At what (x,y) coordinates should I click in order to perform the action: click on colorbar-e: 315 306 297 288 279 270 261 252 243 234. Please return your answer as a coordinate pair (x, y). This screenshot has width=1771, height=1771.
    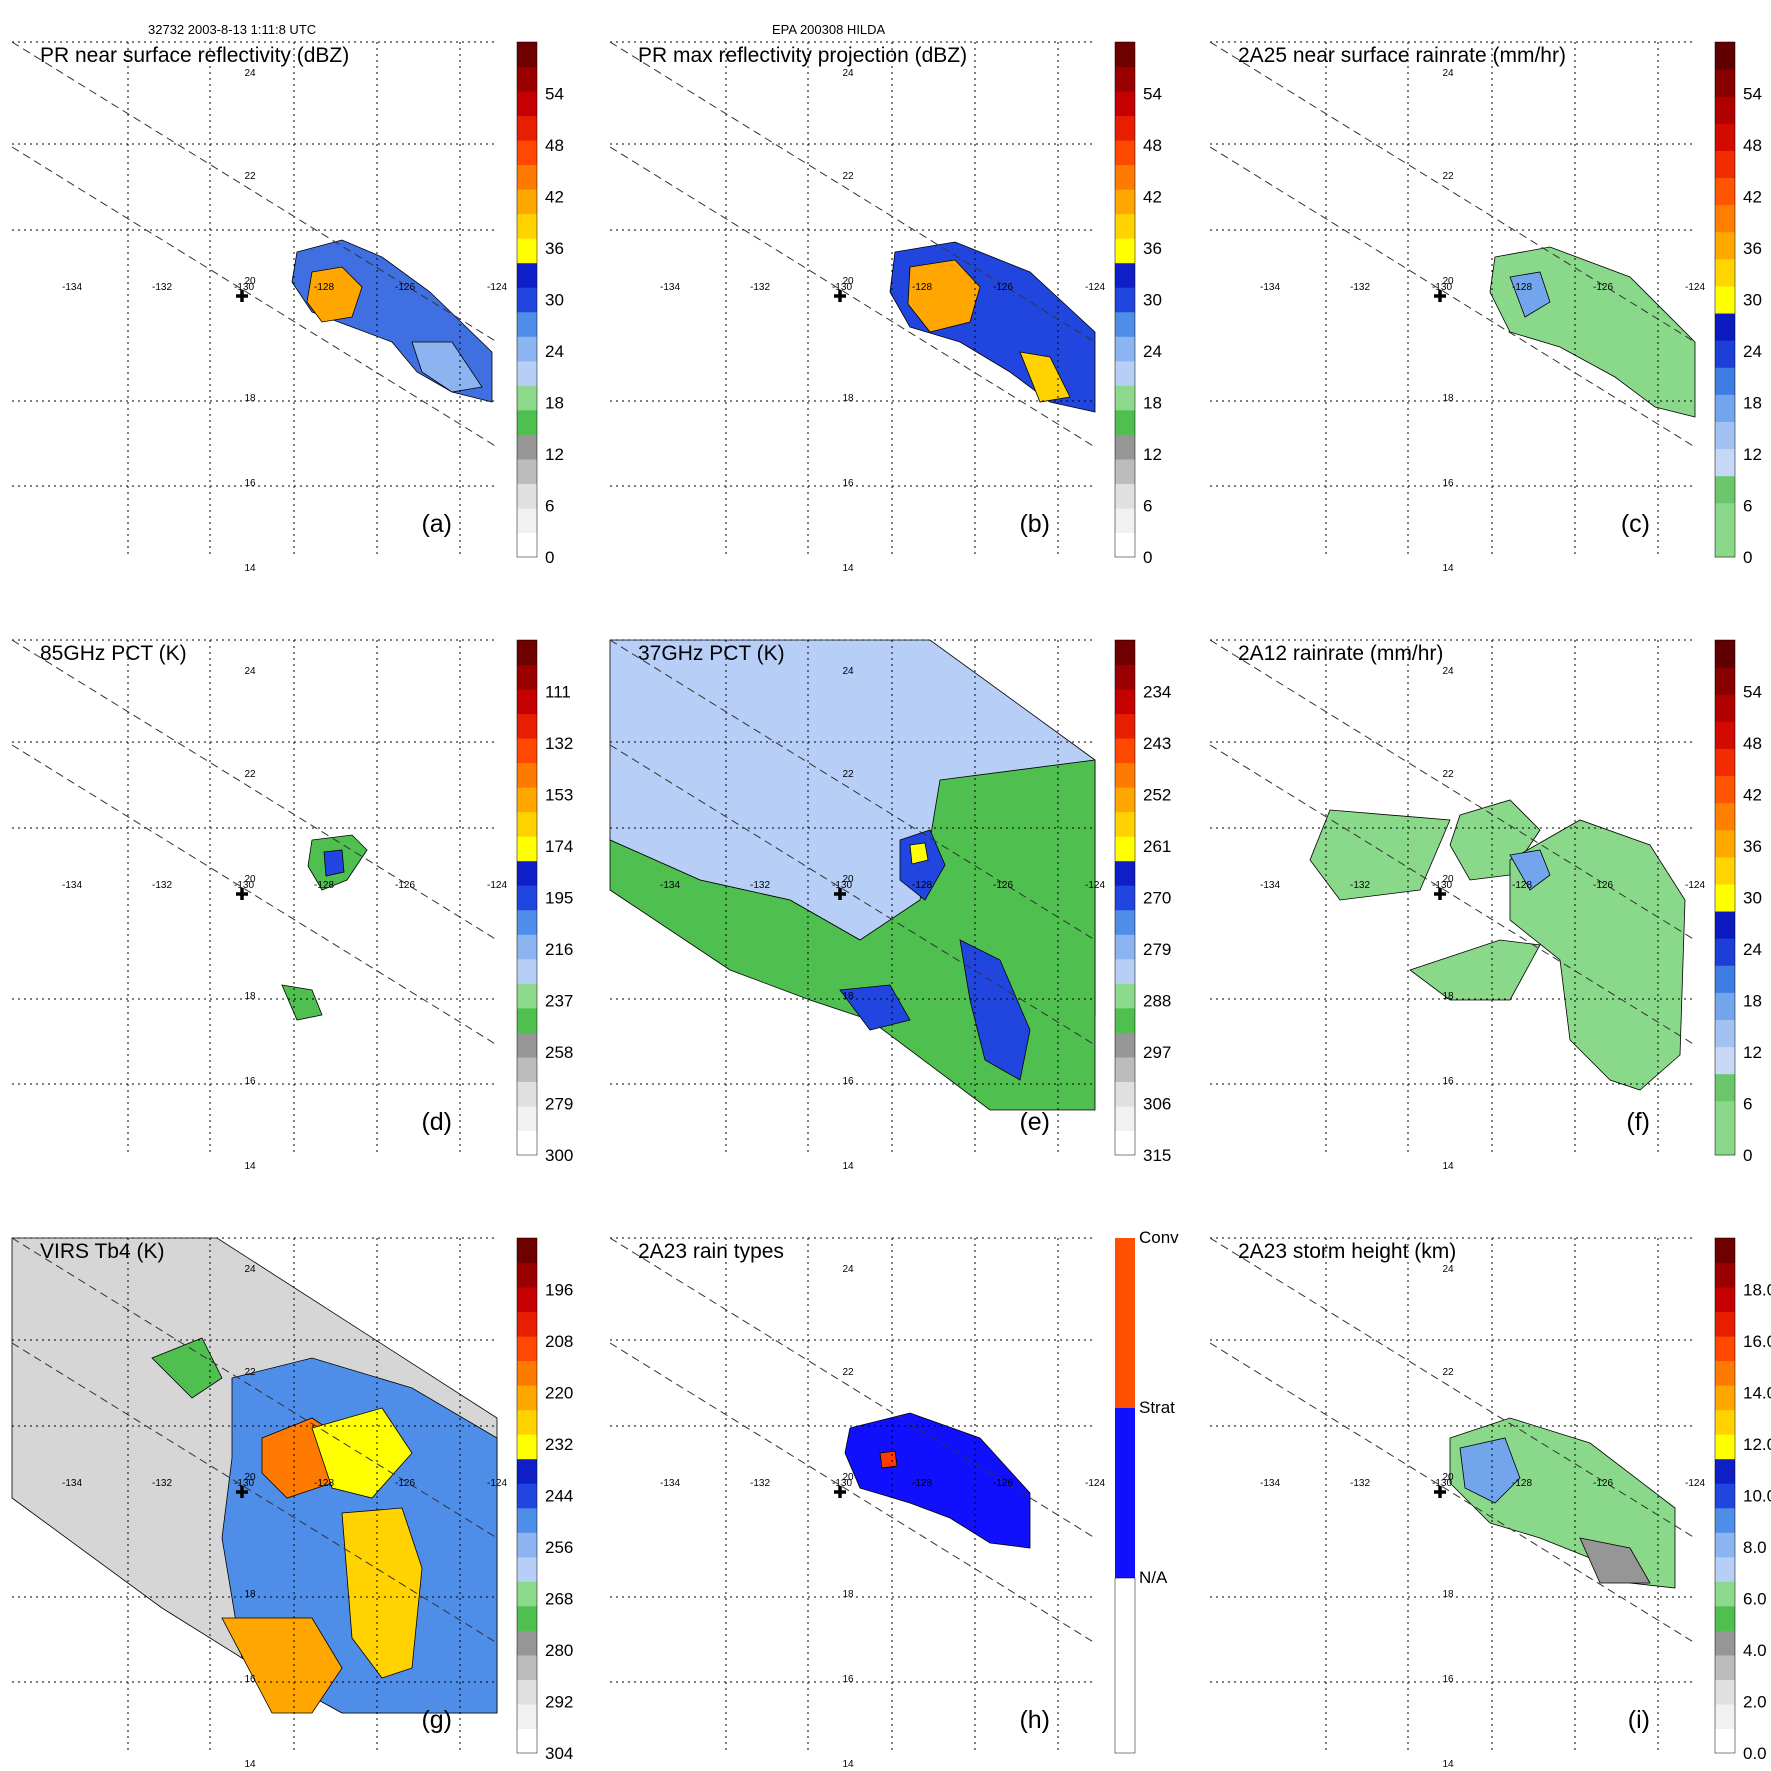
    Looking at the image, I should click on (1142, 902).